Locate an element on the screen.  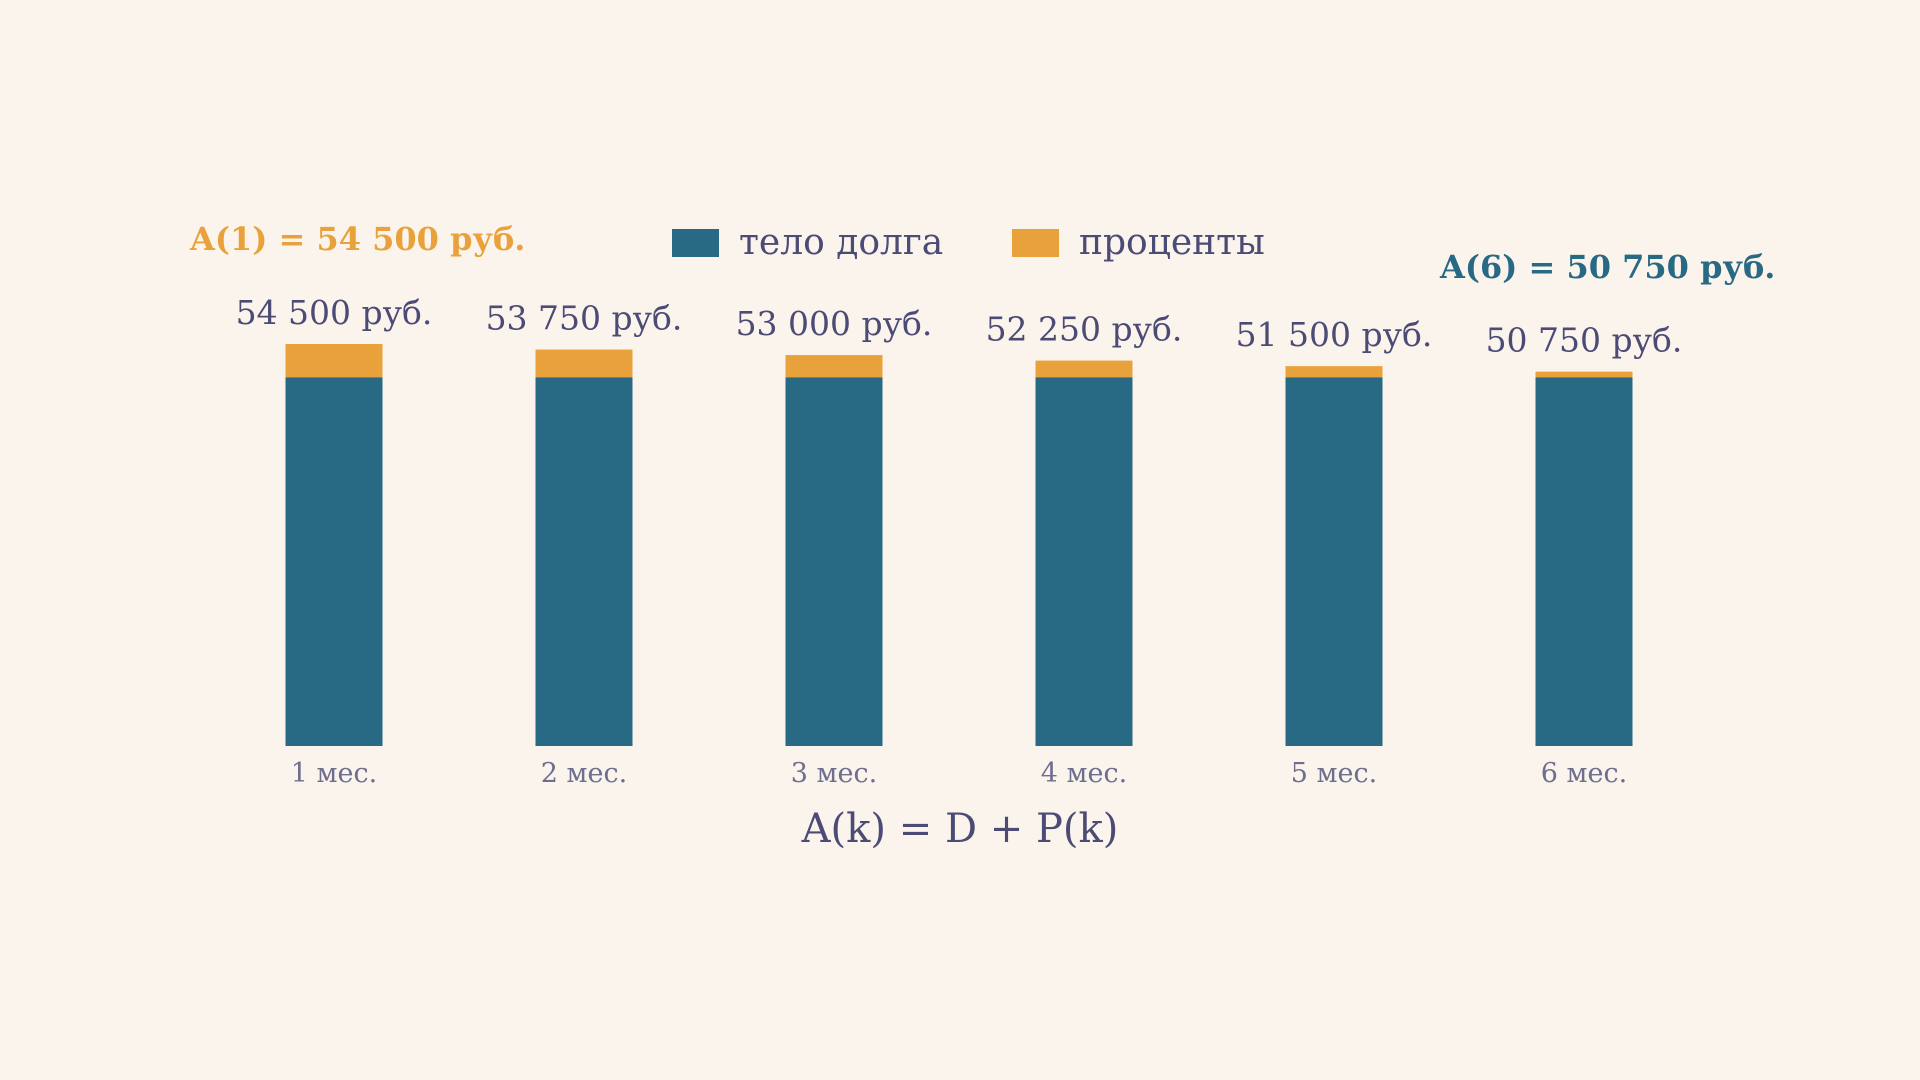
total-label-1: 54 500 руб. is located at coordinates (334, 312).